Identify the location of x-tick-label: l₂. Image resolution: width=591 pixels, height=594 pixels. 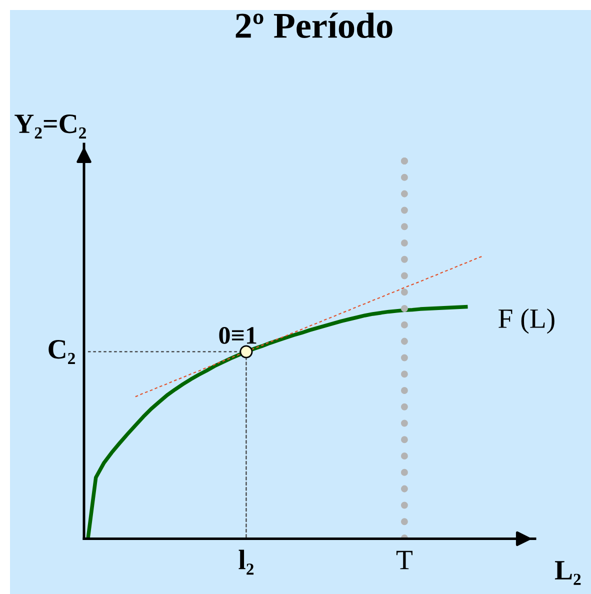
(246, 562).